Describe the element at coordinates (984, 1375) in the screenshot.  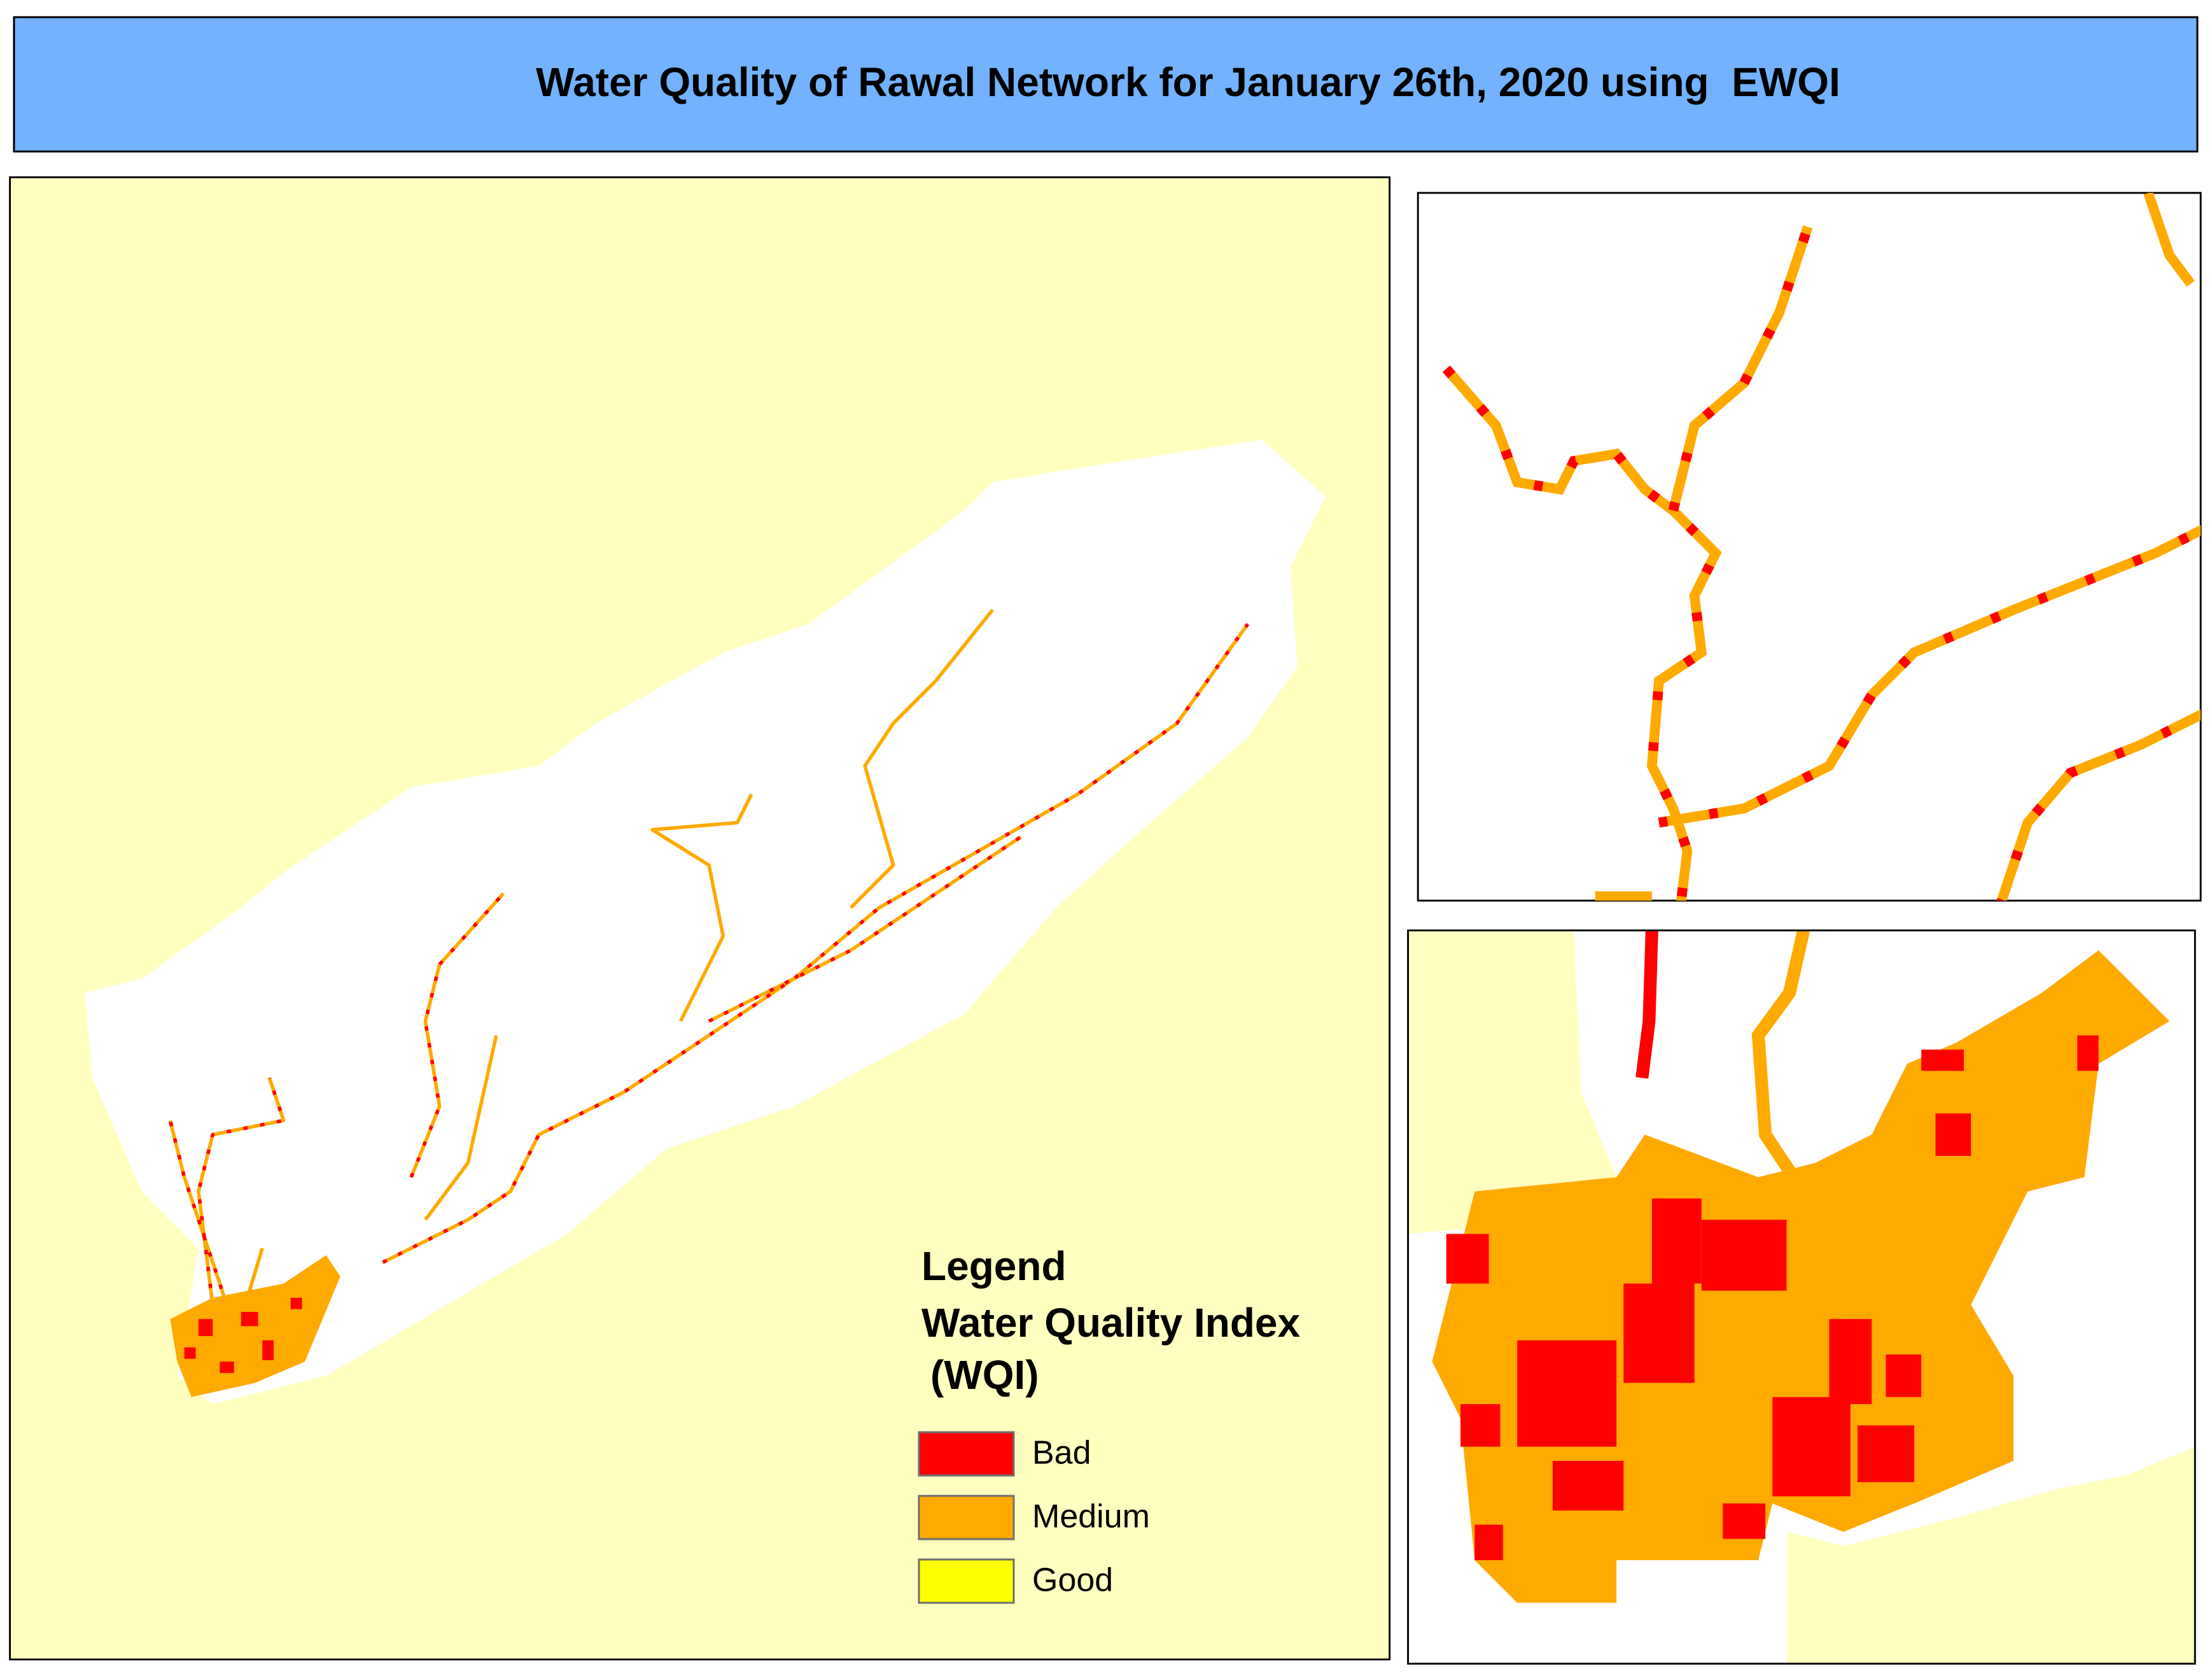
I see `legend-title: (WQI)` at that location.